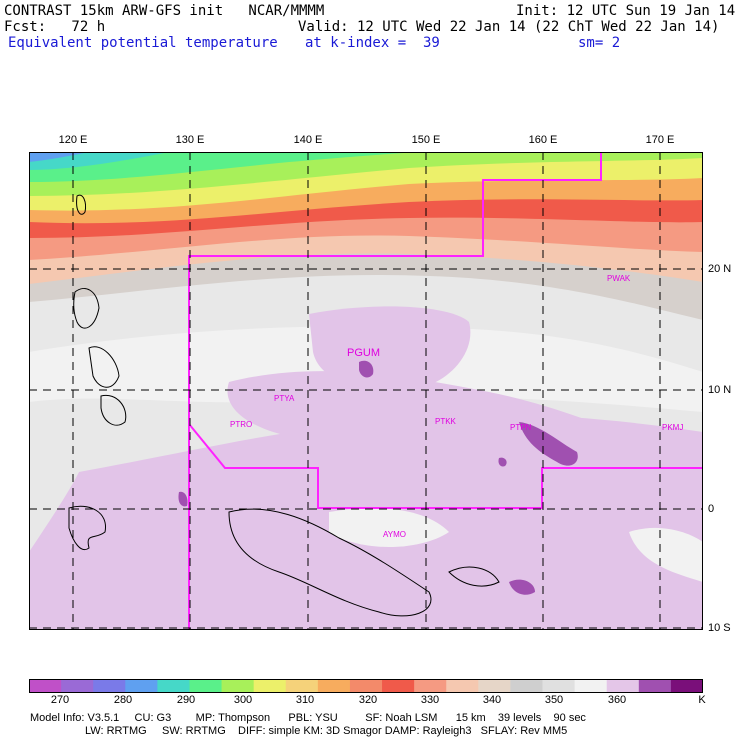 The image size is (740, 740). Describe the element at coordinates (599, 43) in the screenshot. I see `smoothing-label: sm= 2` at that location.